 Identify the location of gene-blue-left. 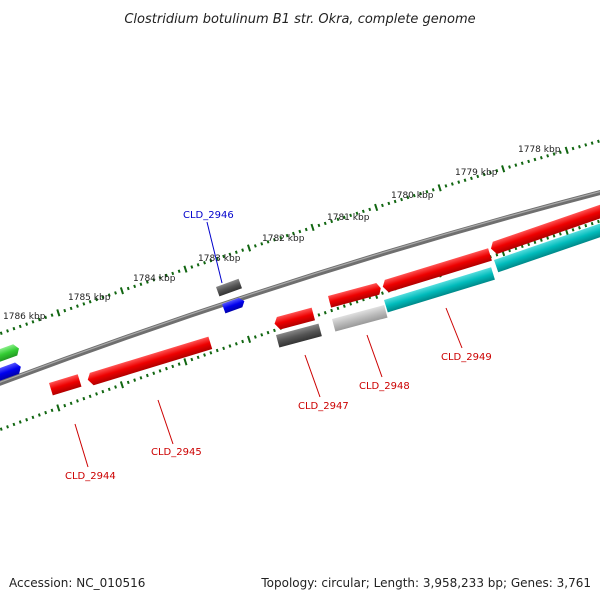
(11, 372).